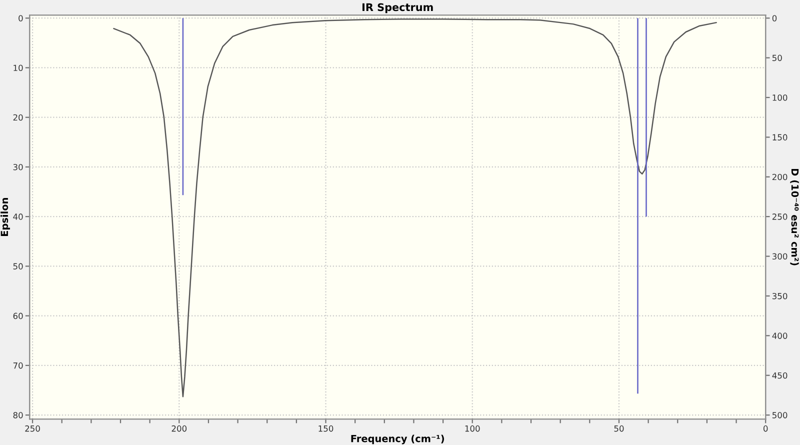  I want to click on y-axis-title: Epsilon, so click(5, 217).